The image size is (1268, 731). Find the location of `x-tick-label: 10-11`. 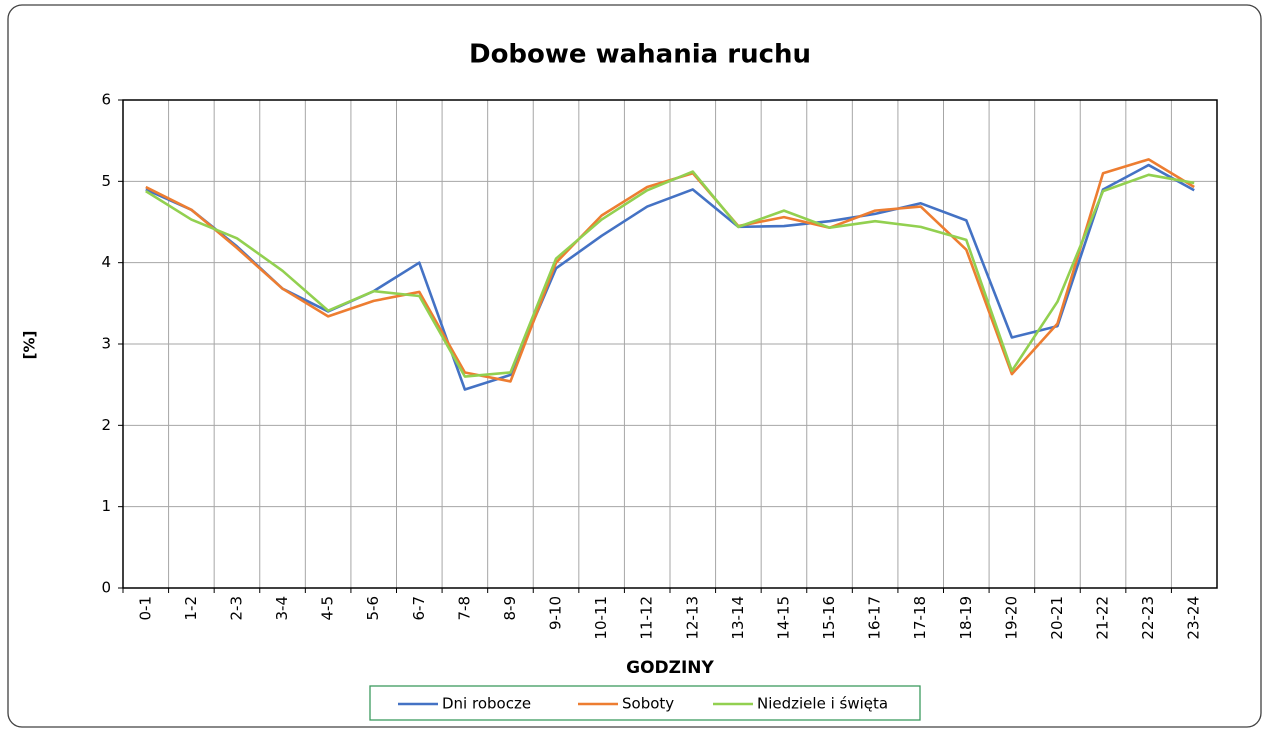

x-tick-label: 10-11 is located at coordinates (601, 618).